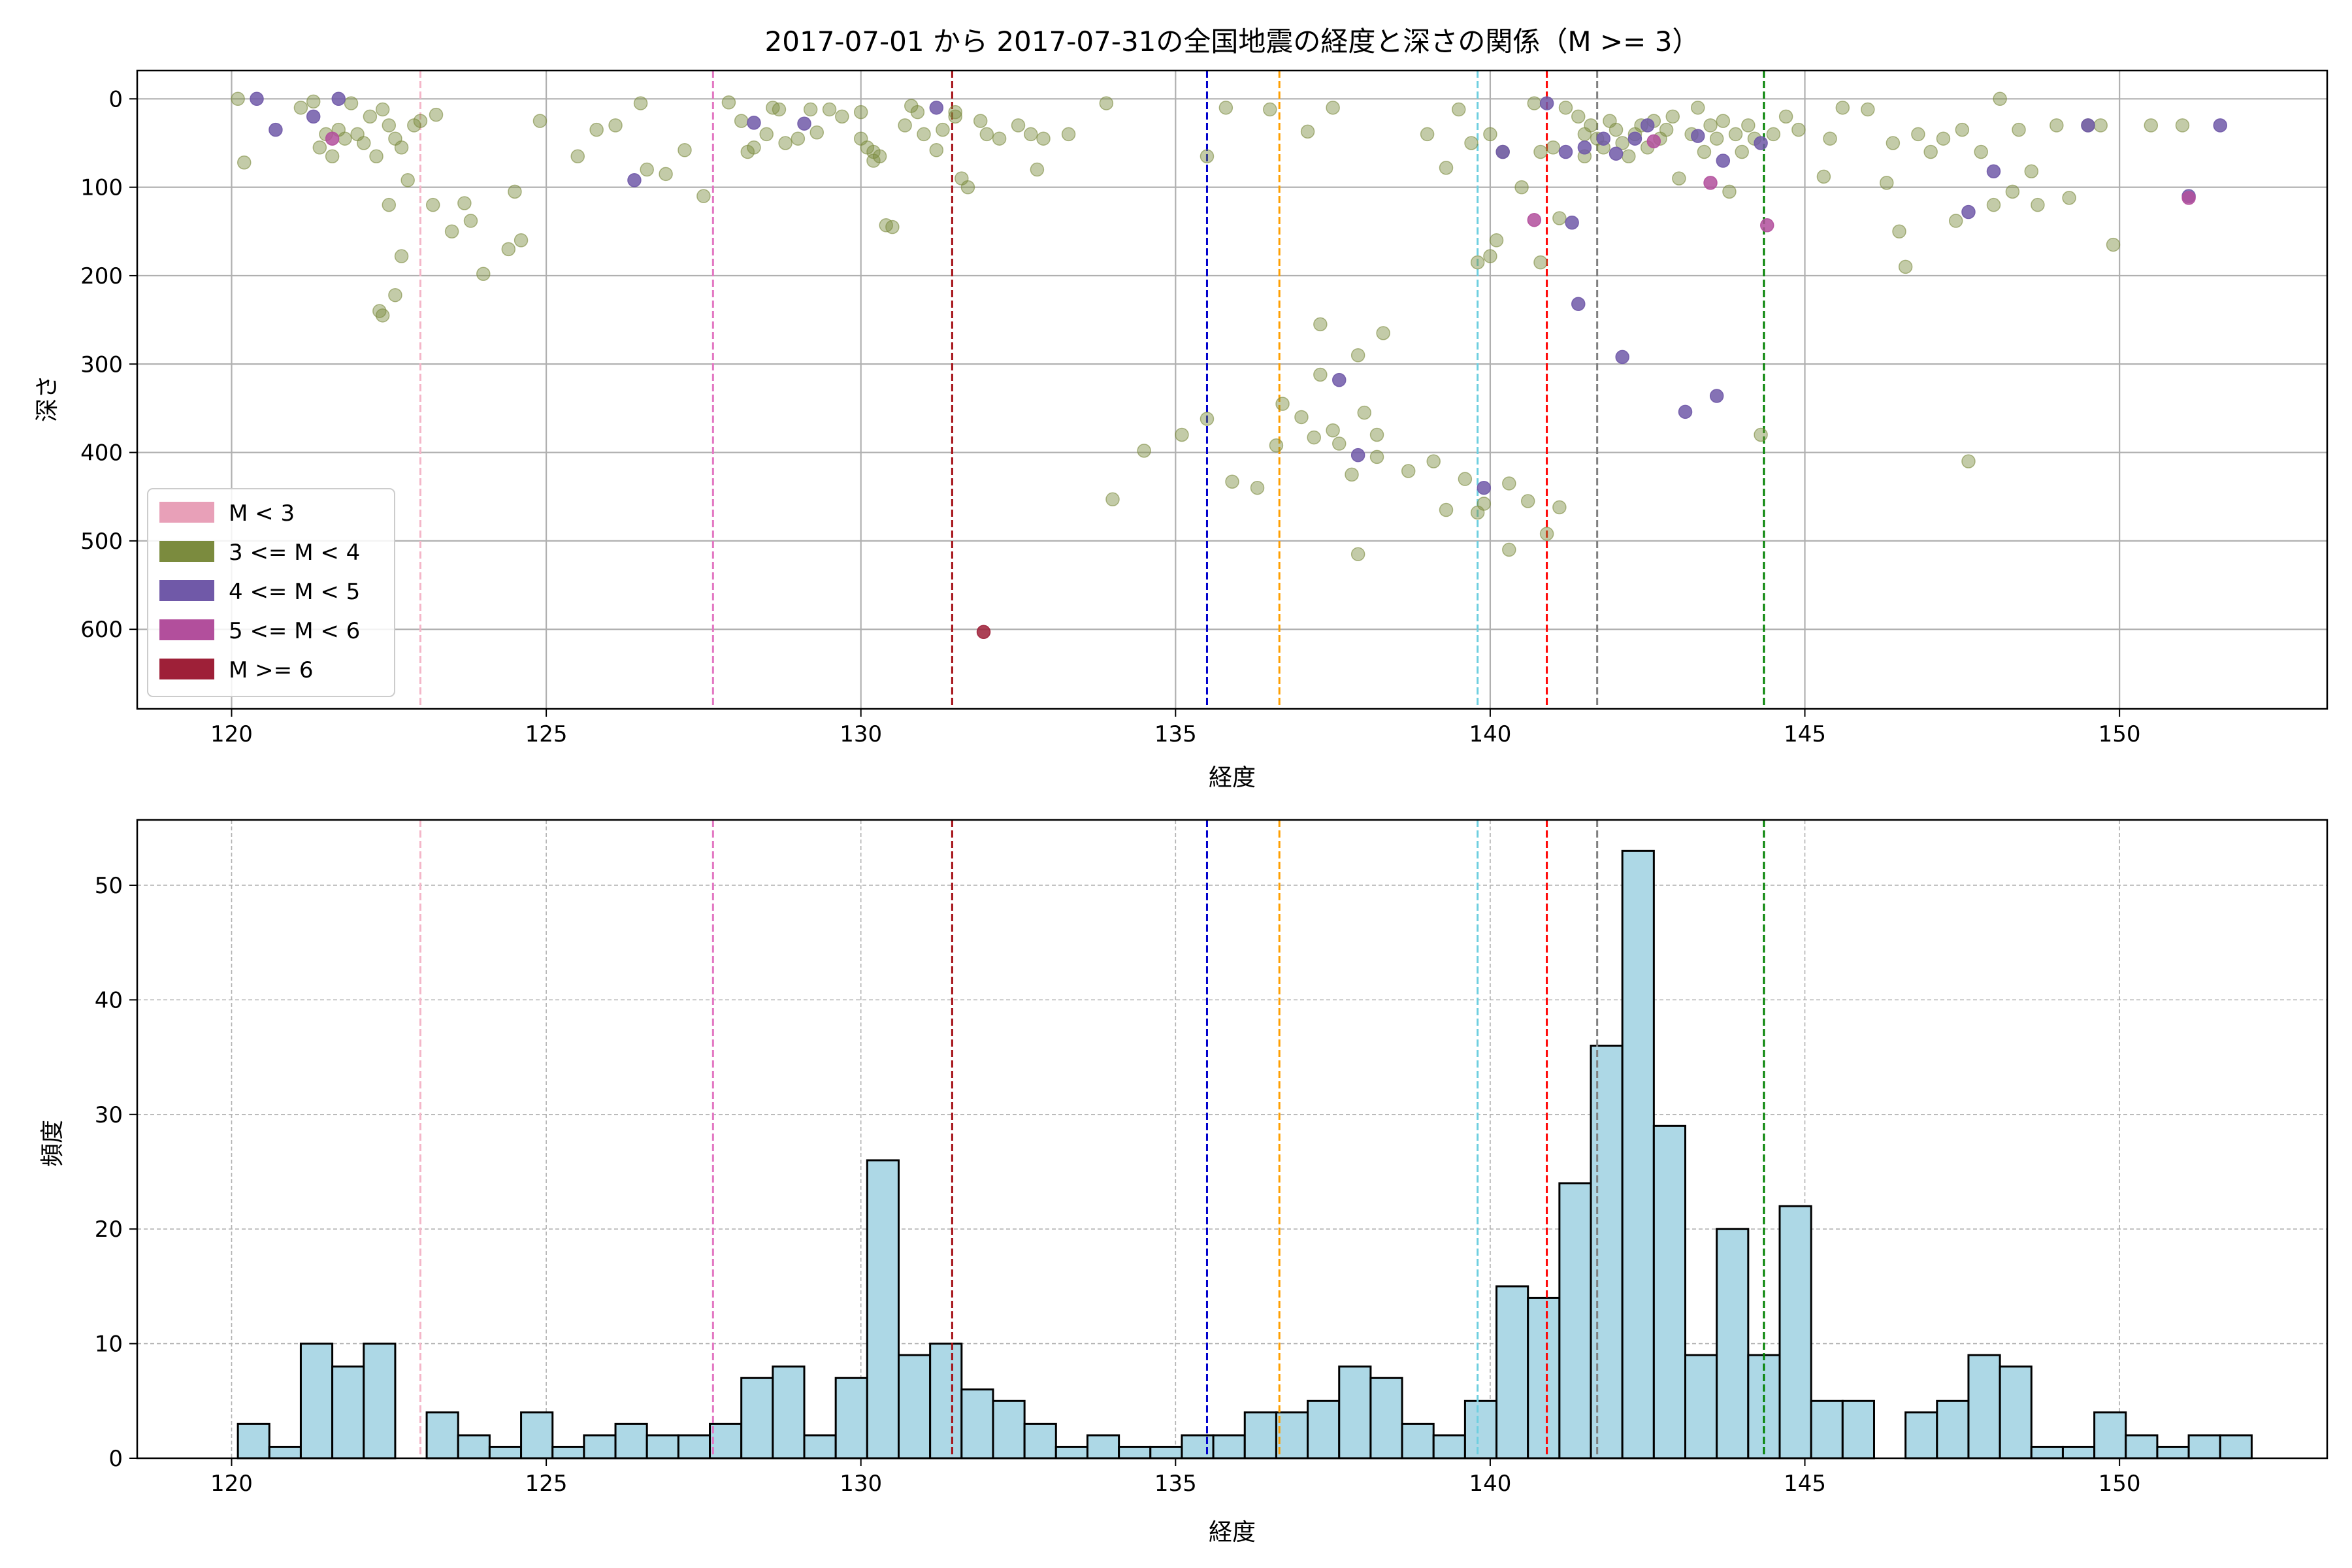  What do you see at coordinates (262, 513) in the screenshot?
I see `legend-label: M < 3` at bounding box center [262, 513].